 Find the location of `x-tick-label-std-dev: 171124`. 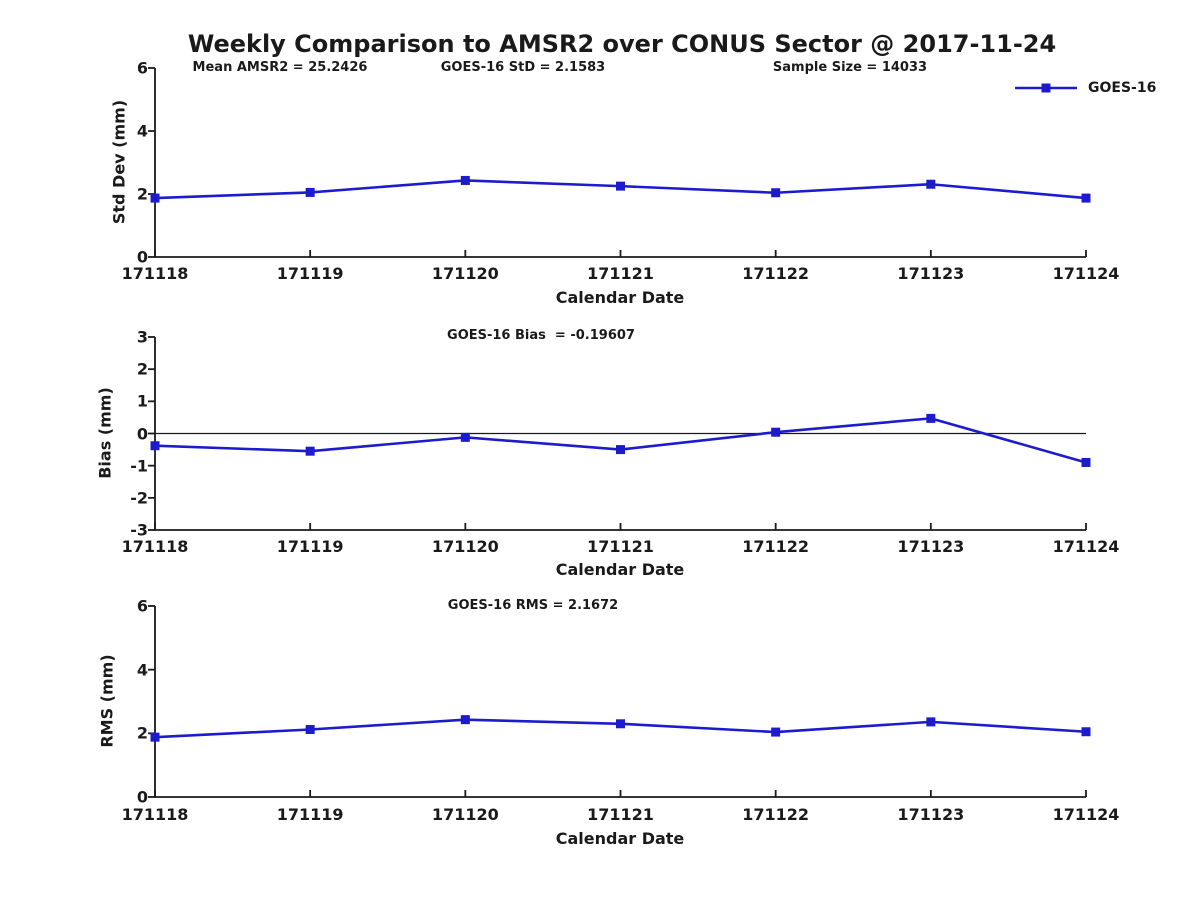

x-tick-label-std-dev: 171124 is located at coordinates (1086, 273).